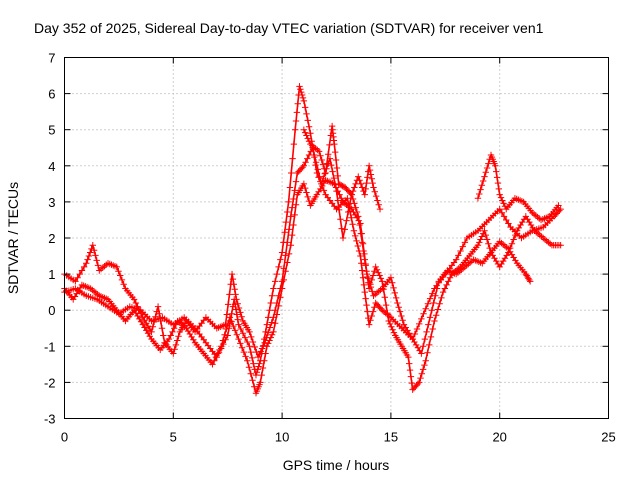 The width and height of the screenshot is (640, 480). What do you see at coordinates (51, 274) in the screenshot?
I see `y-tick-label: 1` at bounding box center [51, 274].